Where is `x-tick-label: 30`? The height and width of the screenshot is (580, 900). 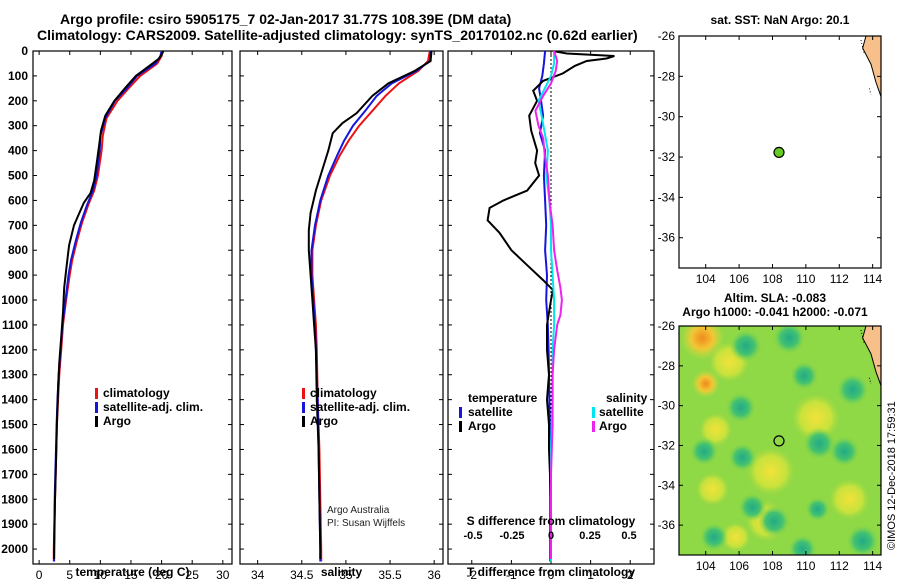 x-tick-label: 30 is located at coordinates (223, 574).